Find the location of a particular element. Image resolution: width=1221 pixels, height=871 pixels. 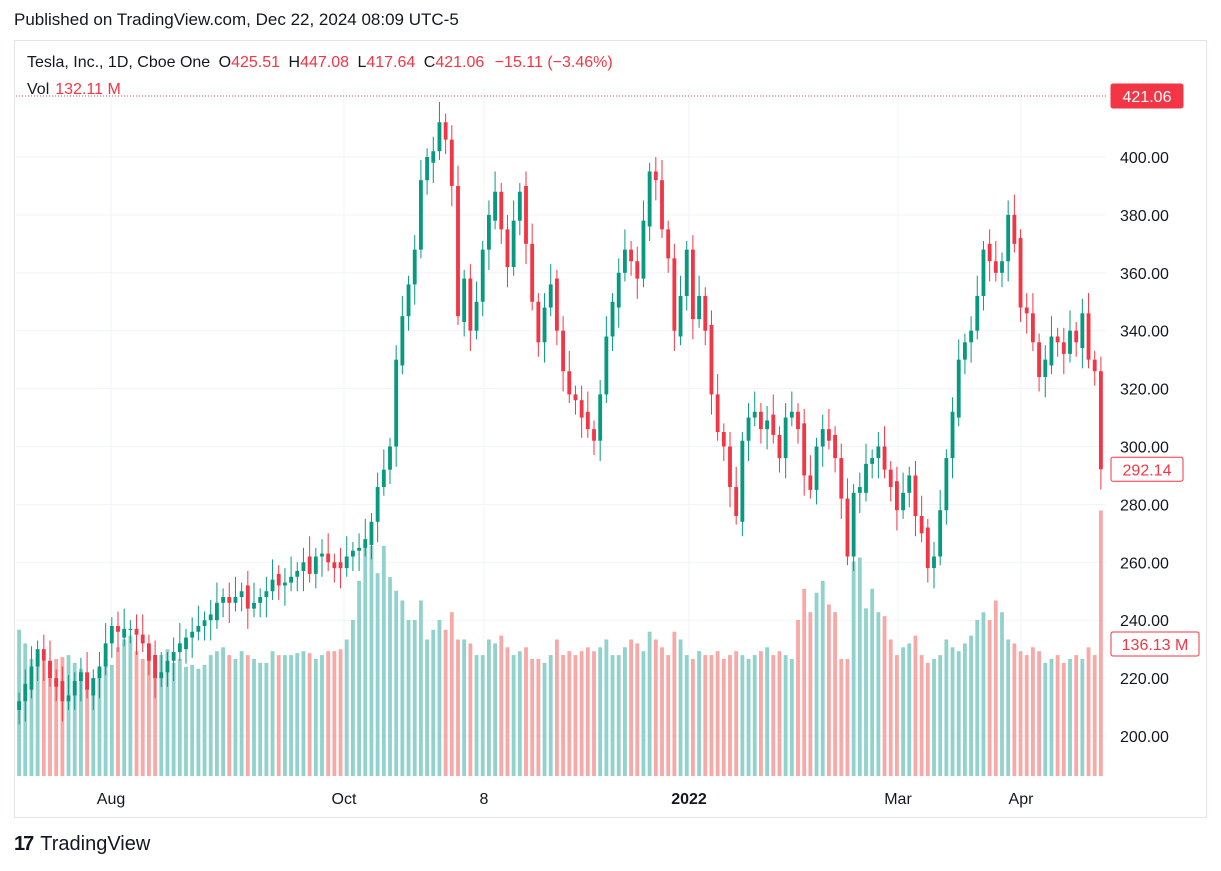

x-tick-label: Oct is located at coordinates (344, 799).